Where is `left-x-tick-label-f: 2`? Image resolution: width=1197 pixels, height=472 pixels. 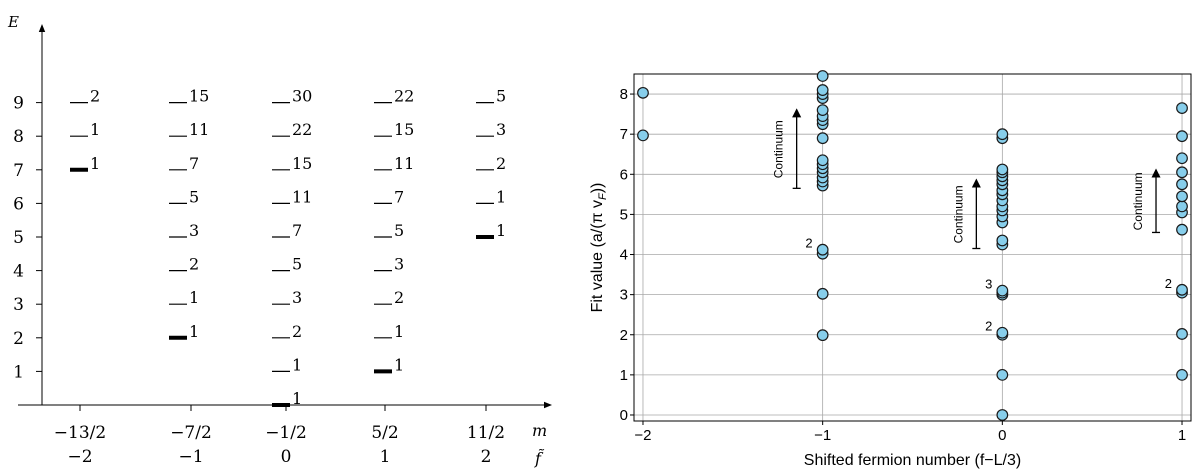
left-x-tick-label-f: 2 is located at coordinates (486, 457).